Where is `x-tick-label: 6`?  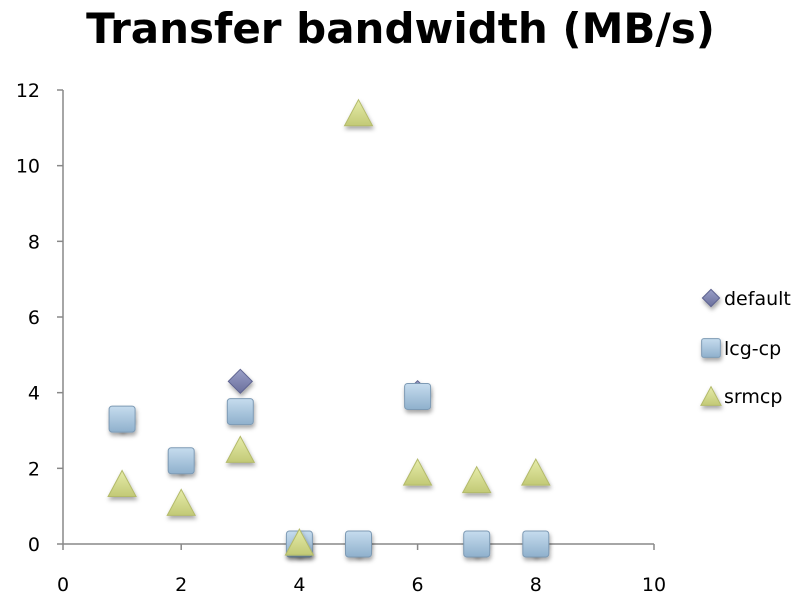
x-tick-label: 6 is located at coordinates (418, 585).